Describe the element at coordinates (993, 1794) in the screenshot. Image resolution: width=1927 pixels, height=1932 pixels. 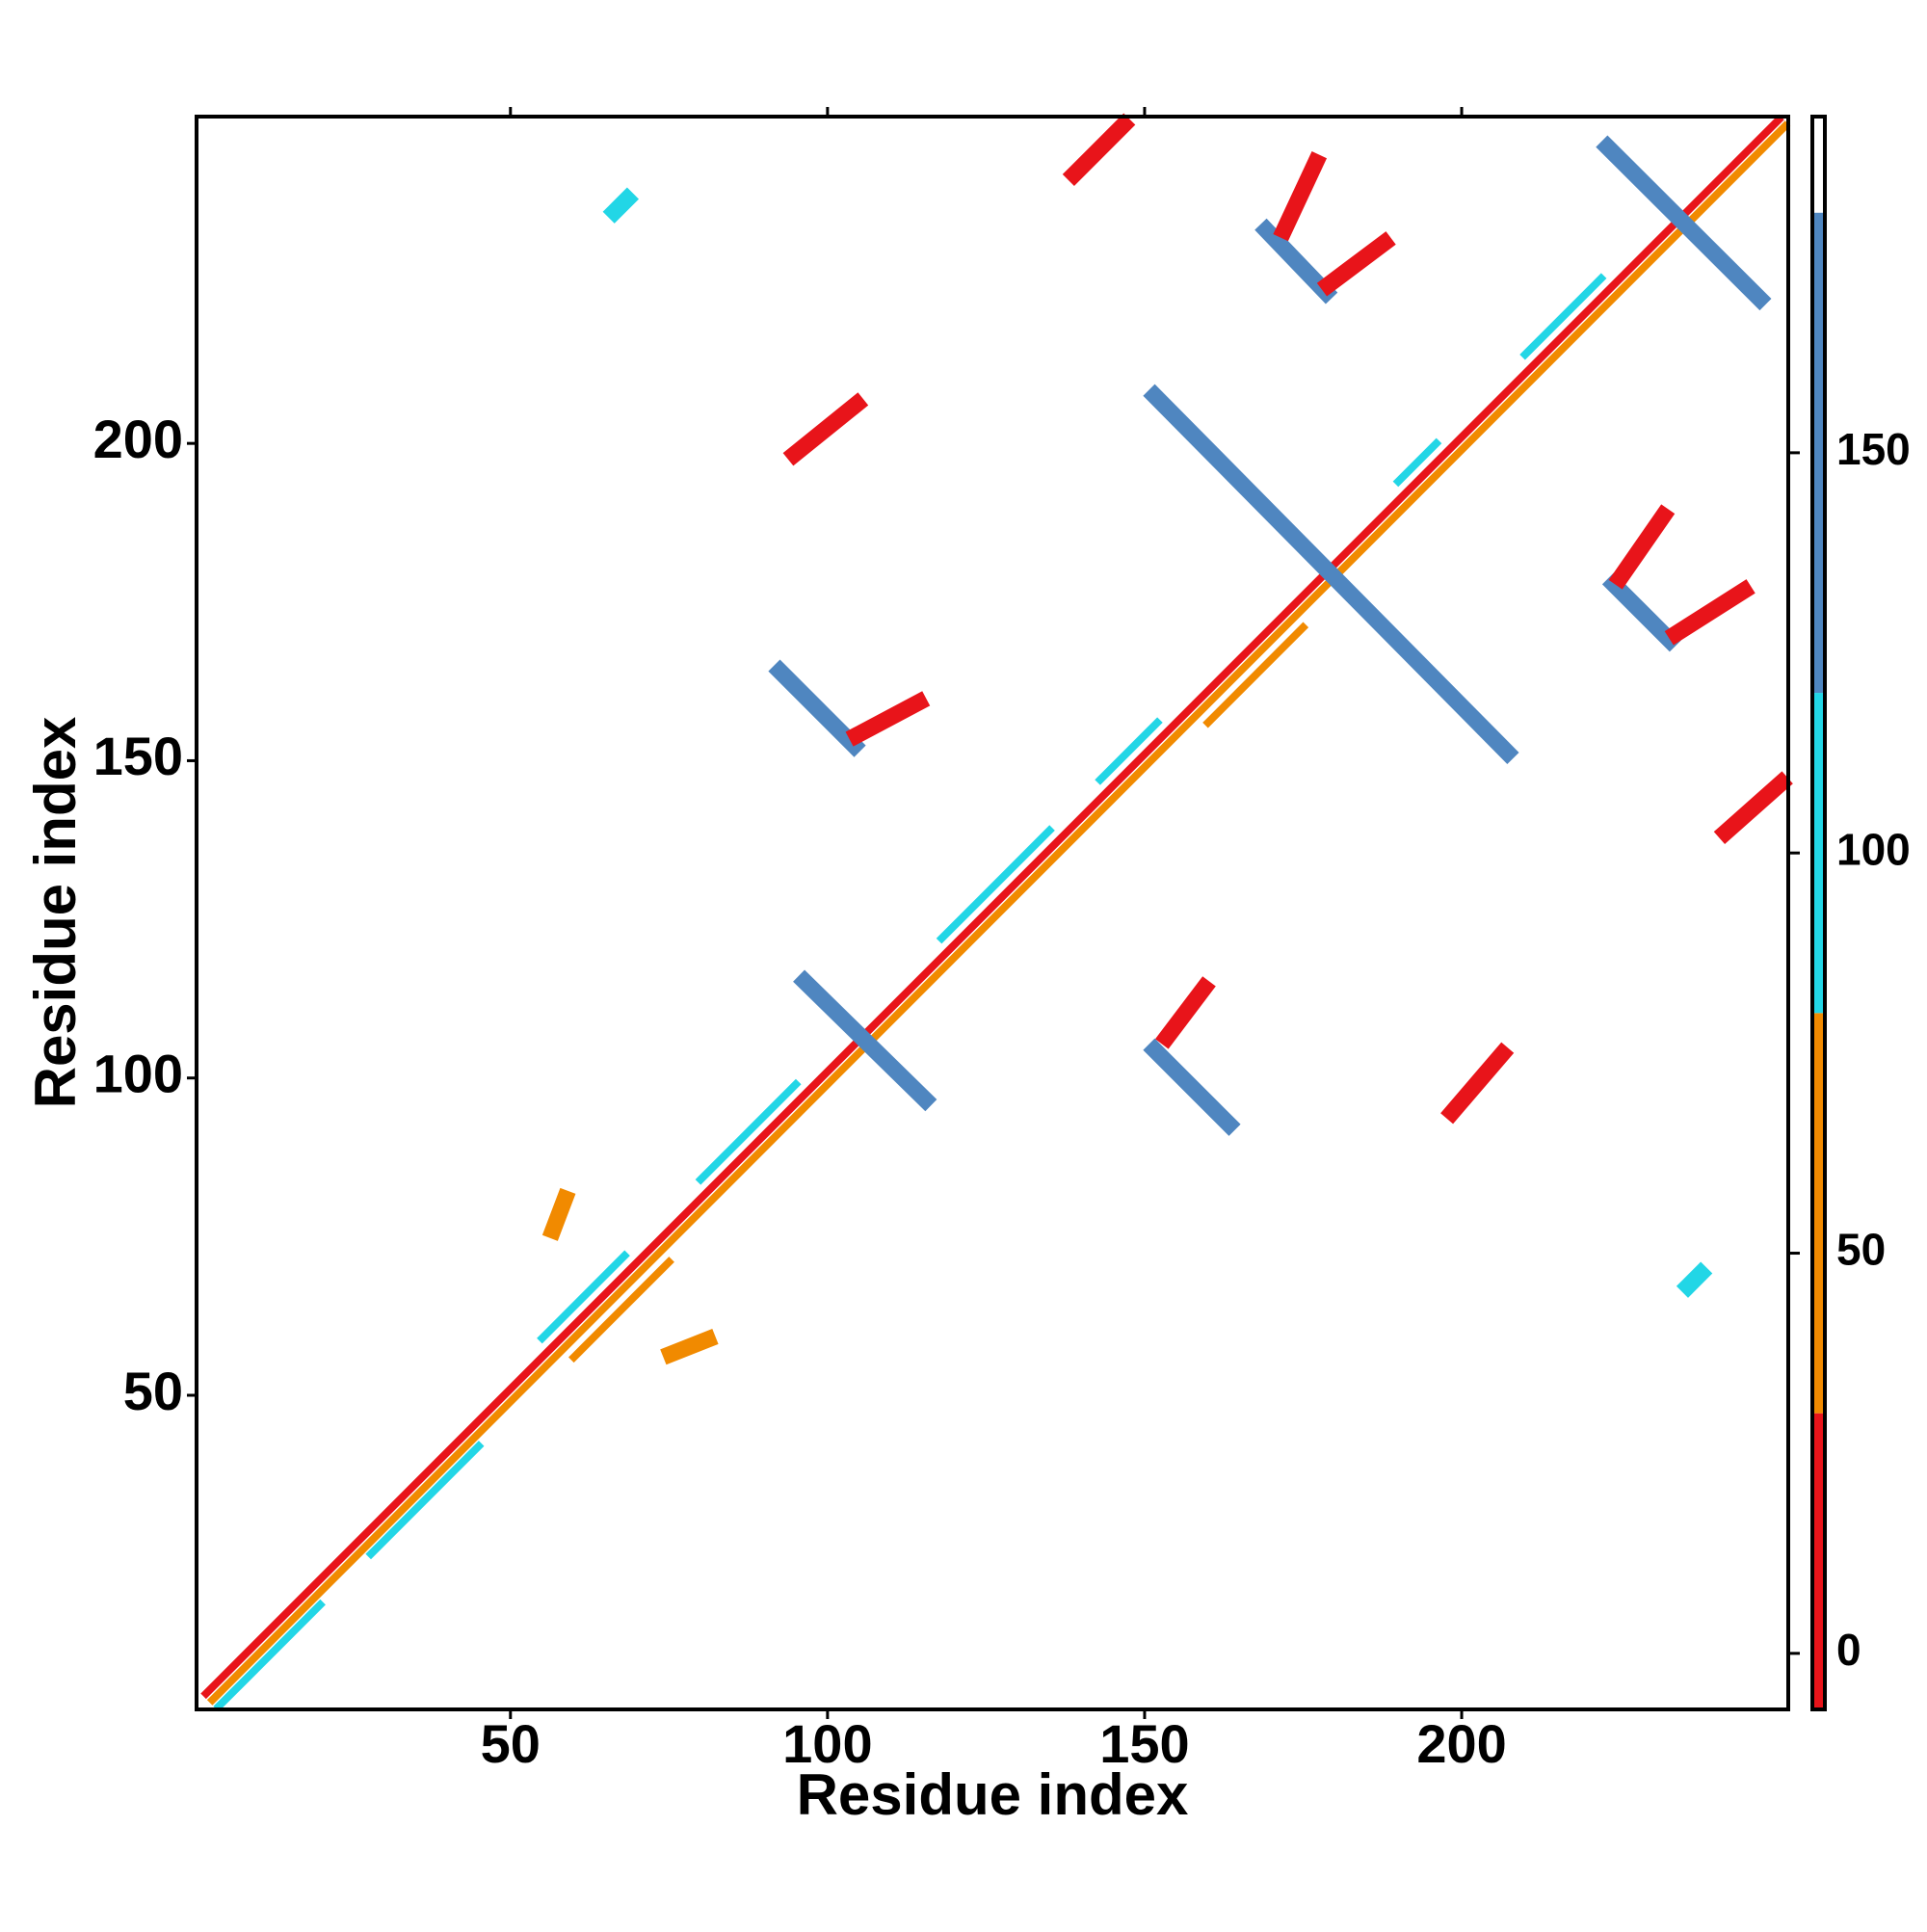
I see `x-axis-title: Residue index` at that location.